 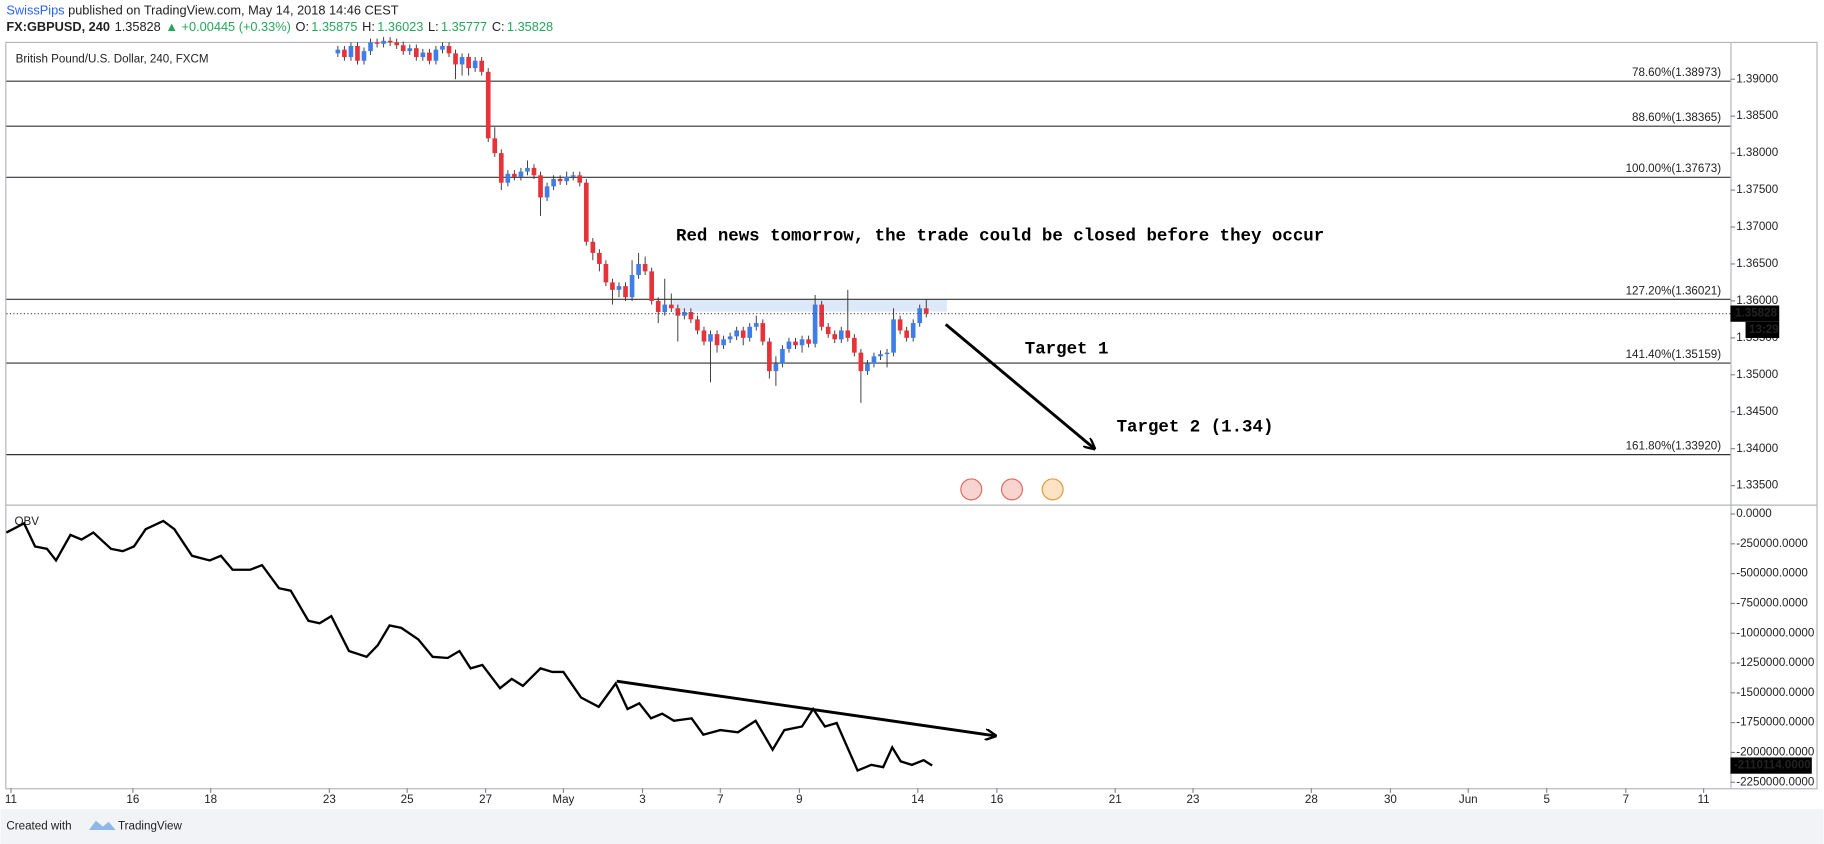 I want to click on last: 1.35828, so click(x=138, y=26).